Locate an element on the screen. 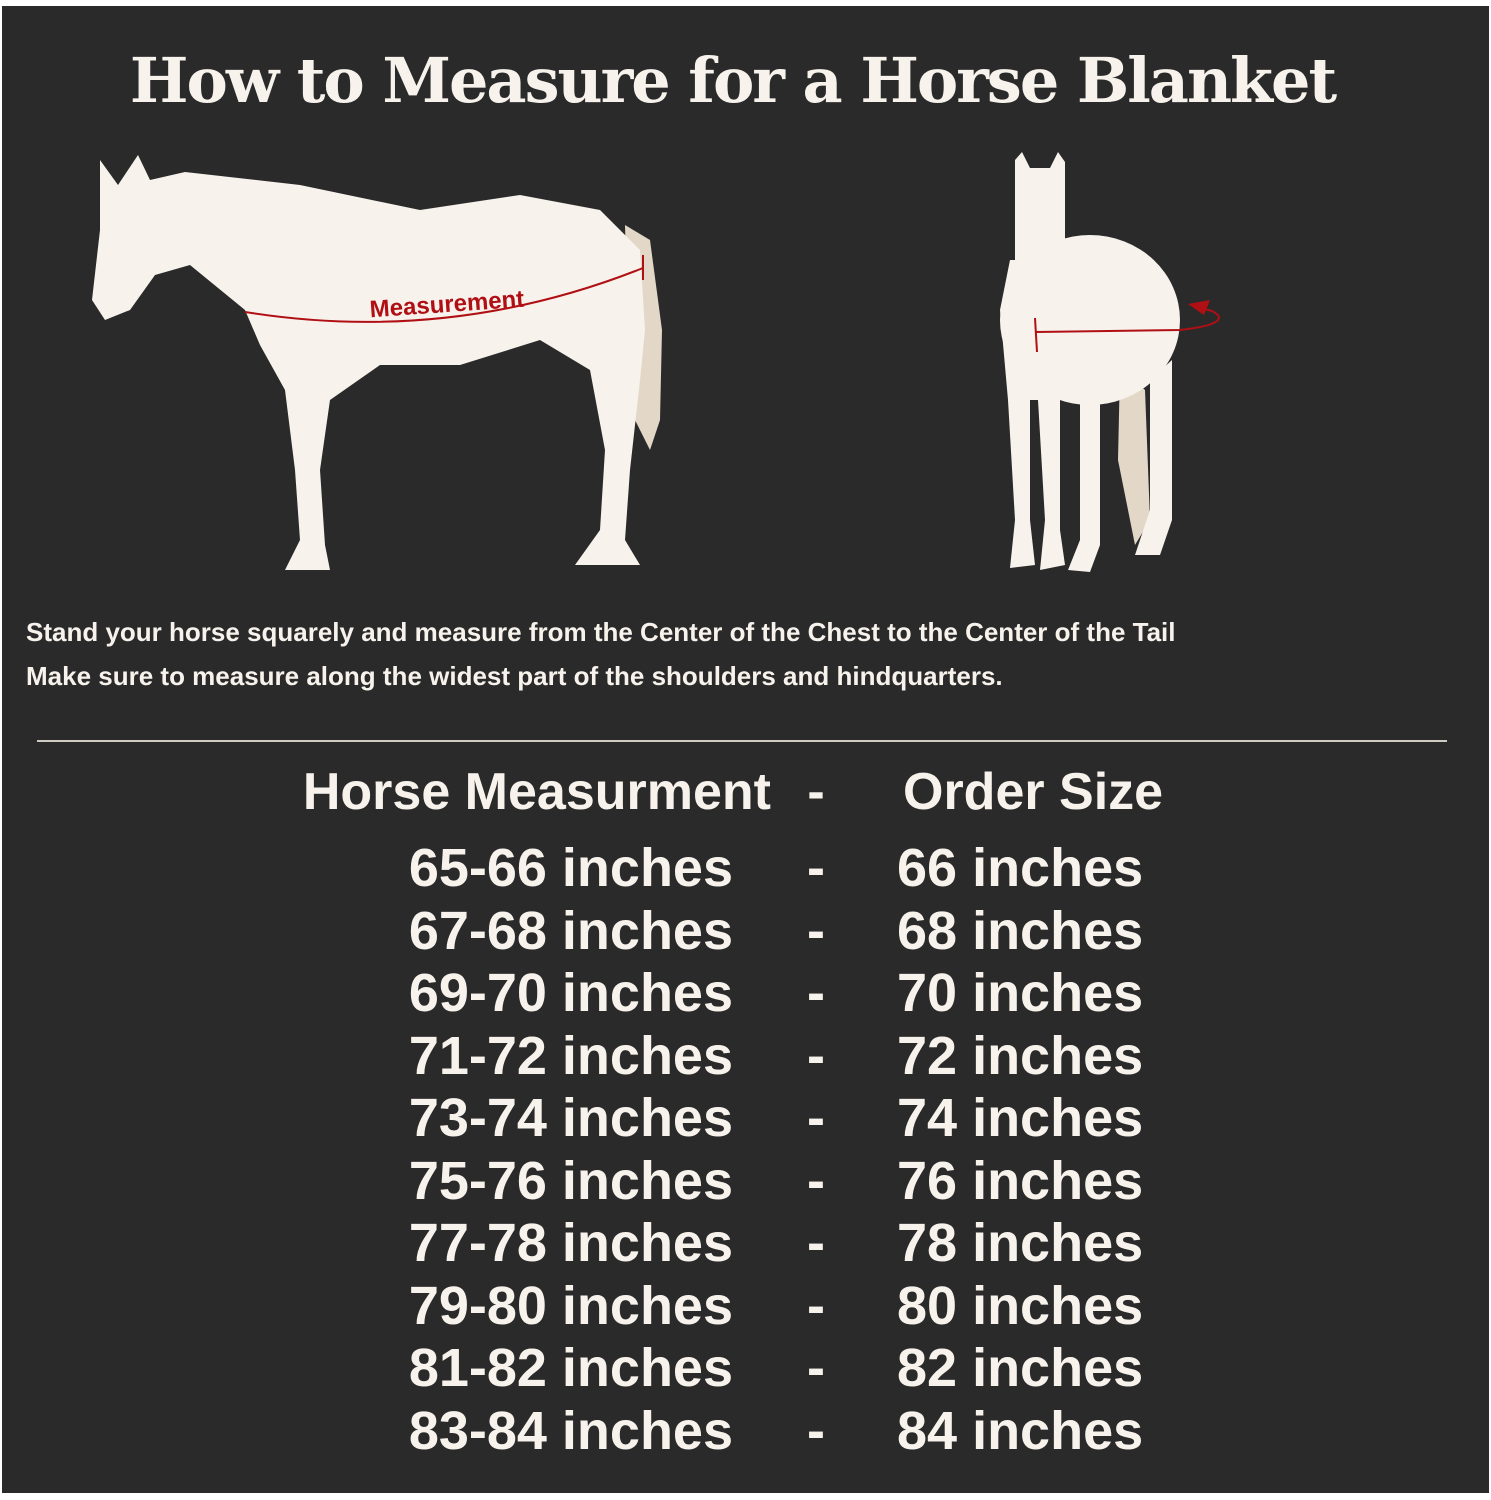  table-row: 69-70 inches - 70 inches is located at coordinates (745, 993).